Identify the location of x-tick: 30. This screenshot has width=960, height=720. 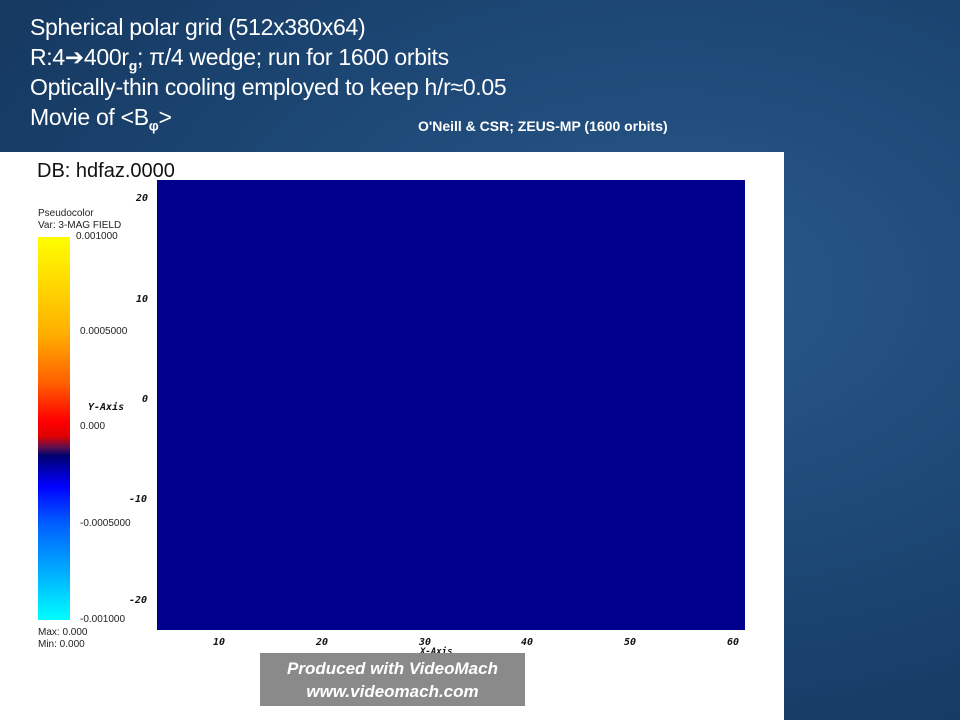
(425, 642).